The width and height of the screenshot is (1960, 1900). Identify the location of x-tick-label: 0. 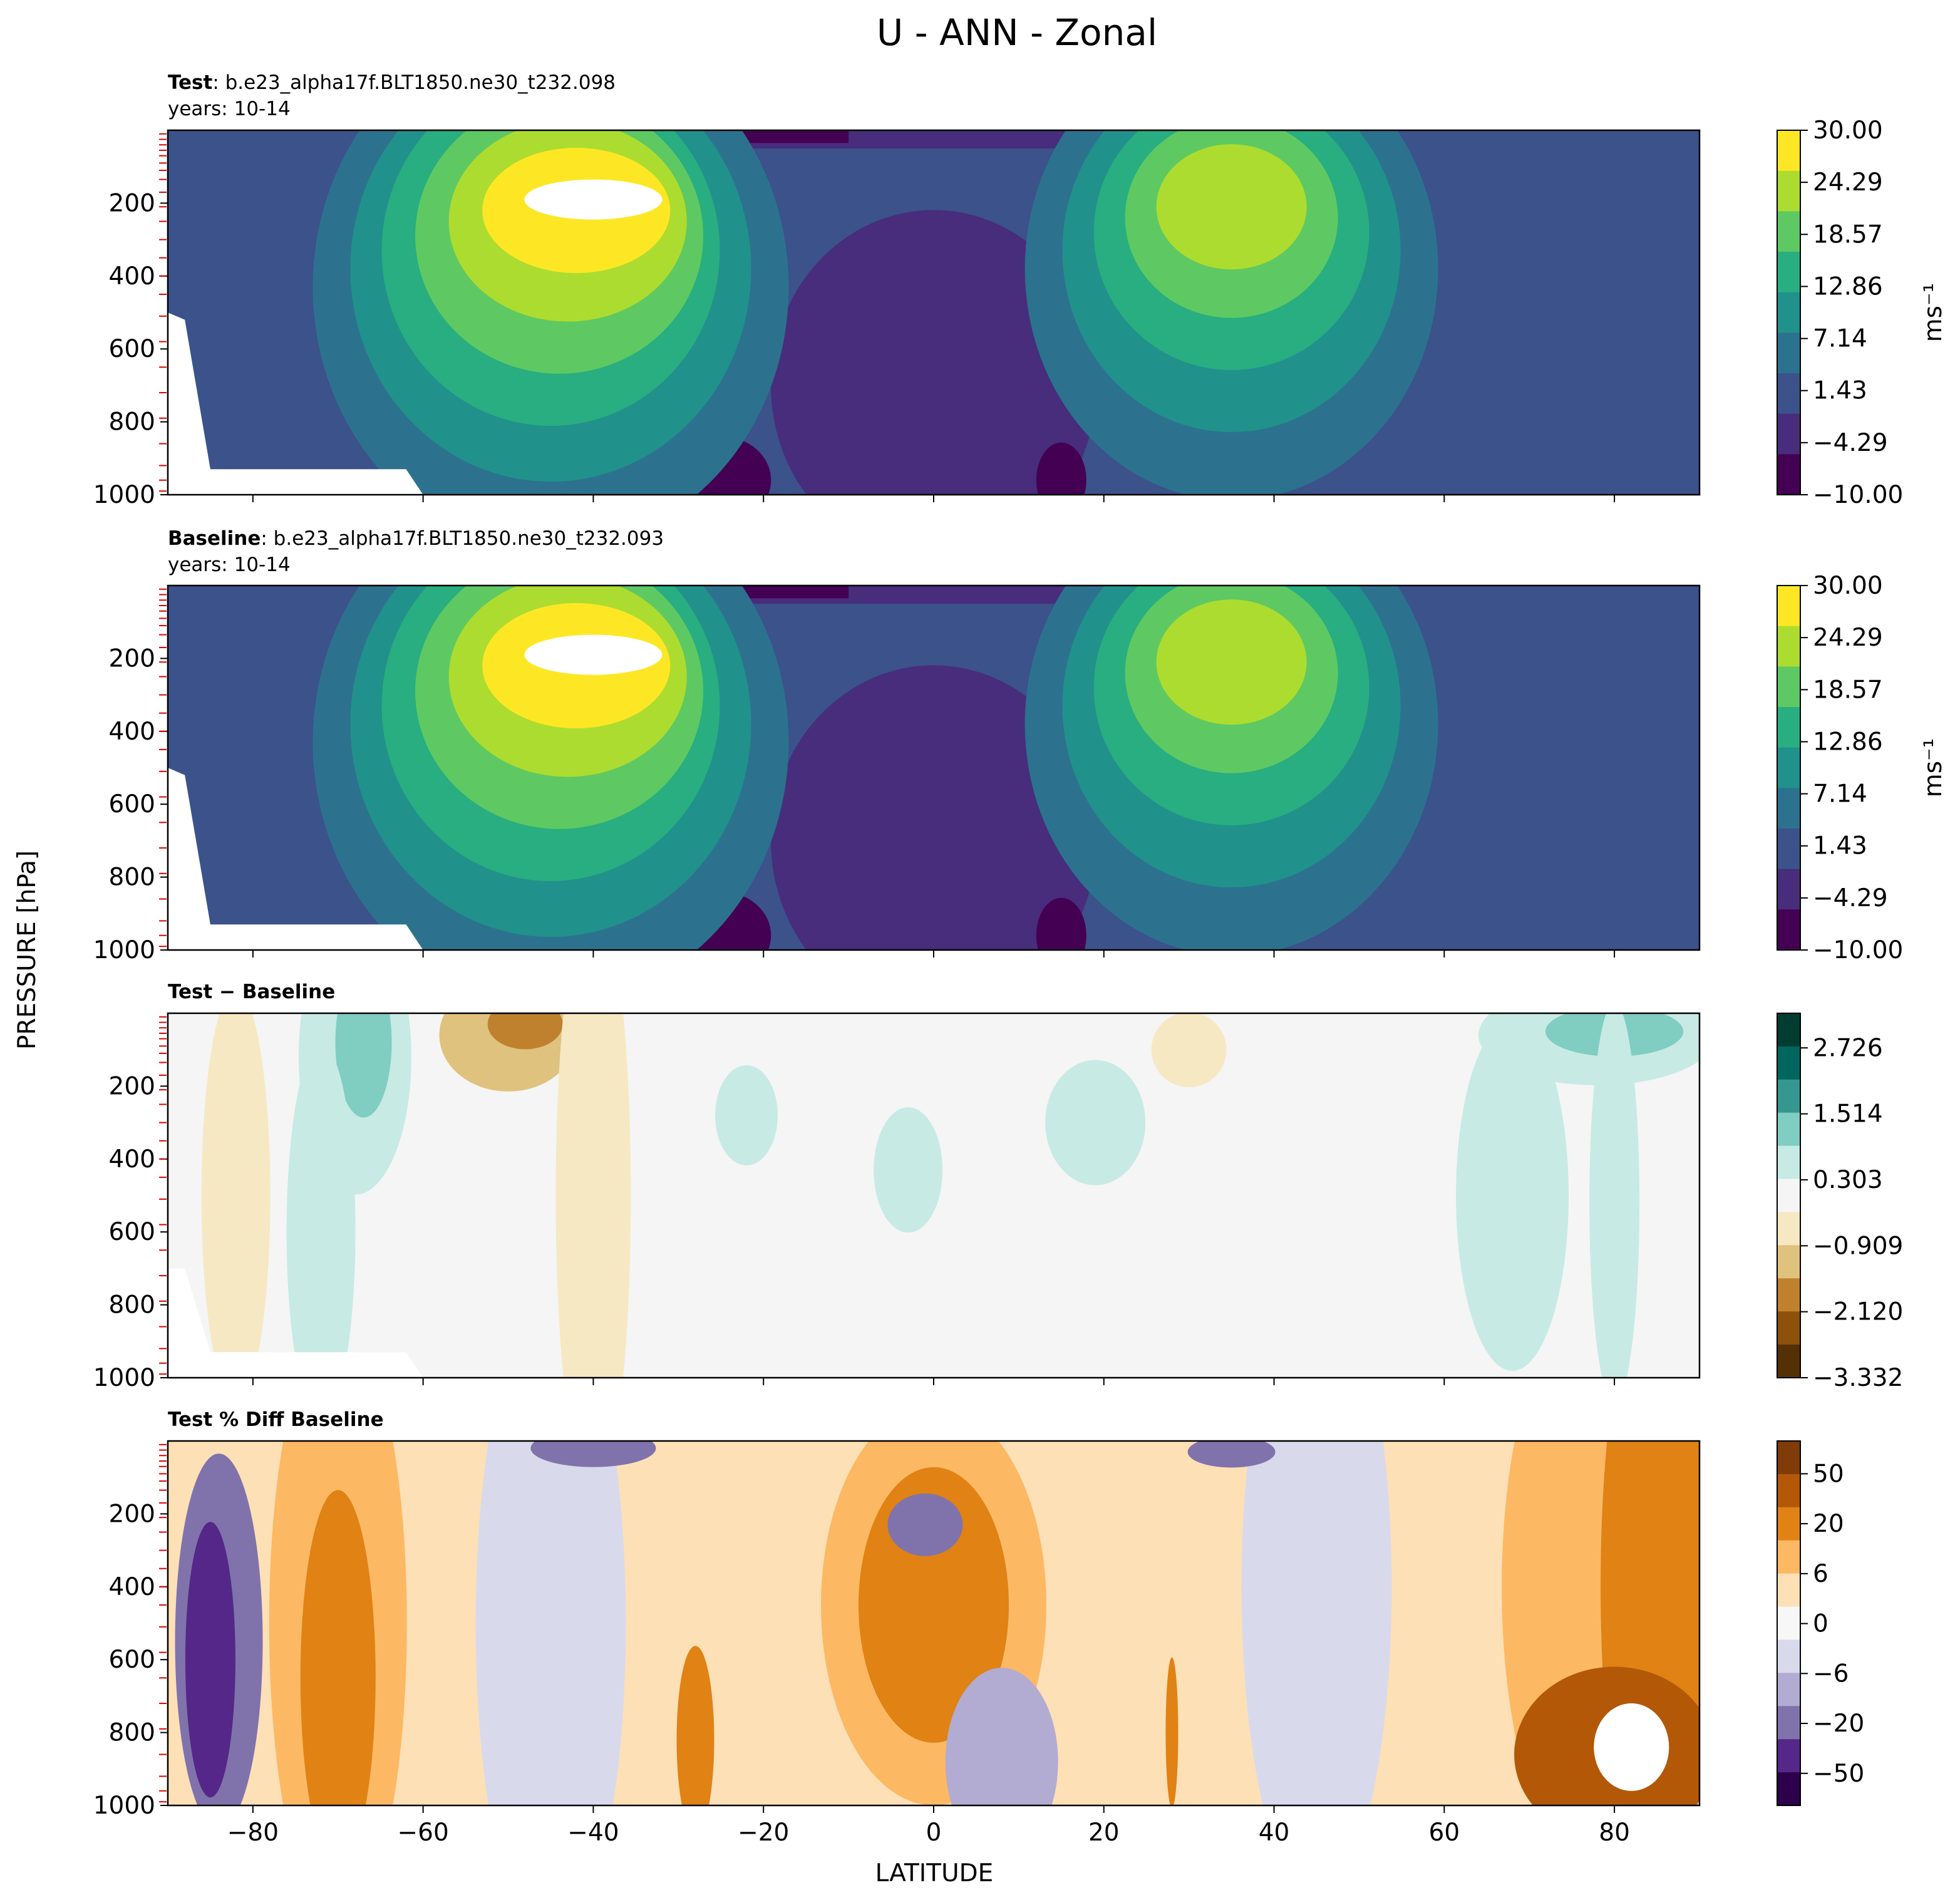
(934, 1833).